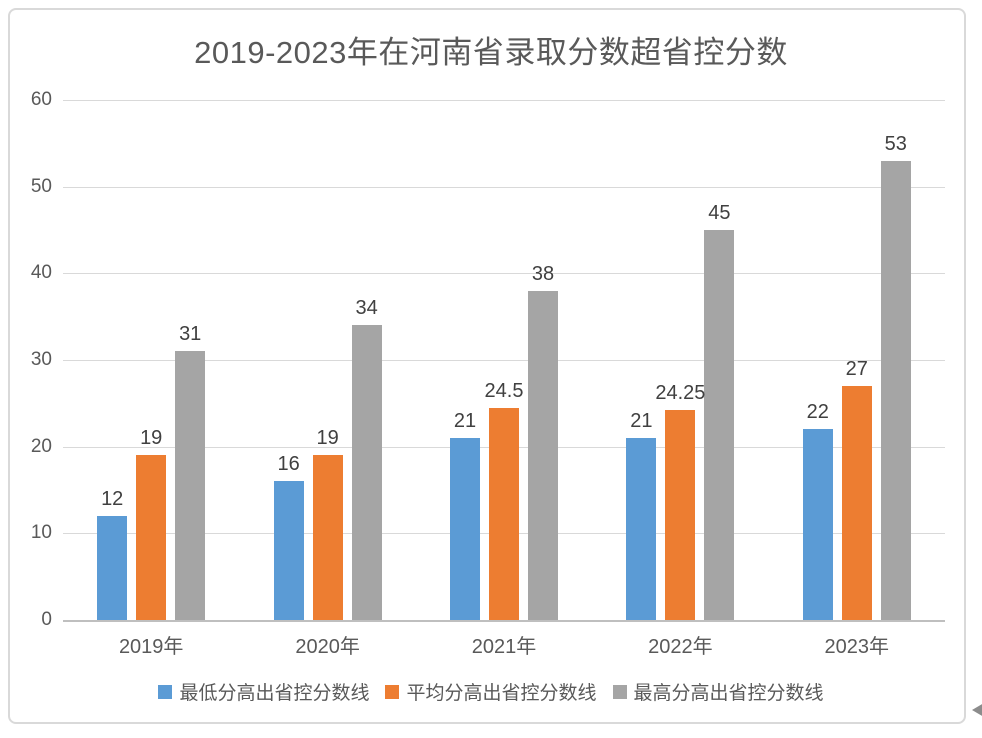 The image size is (982, 738). I want to click on x-axis-label: 2022年, so click(680, 647).